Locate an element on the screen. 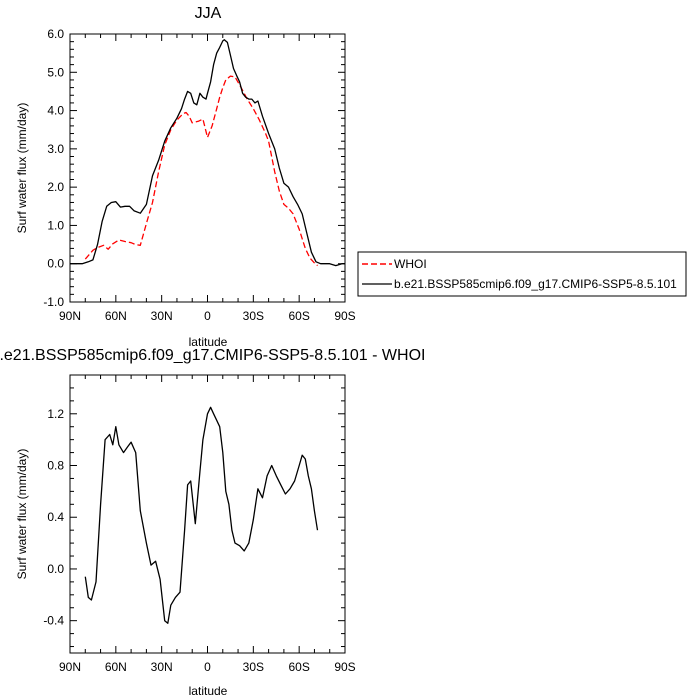 The image size is (700, 700). y-tick-label: 2.0 is located at coordinates (55, 187).